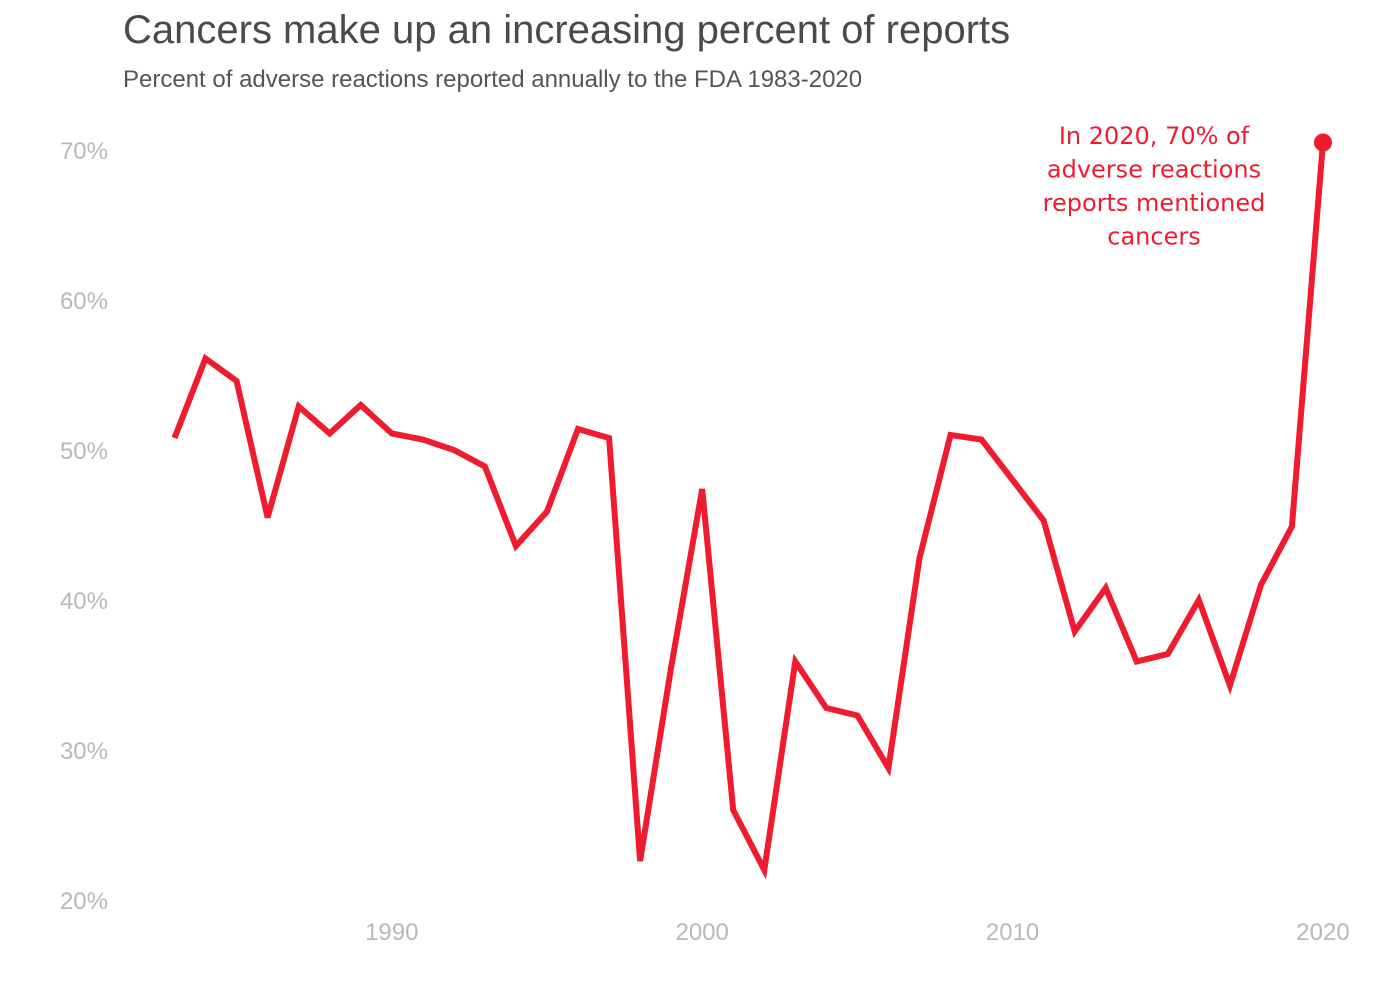 The width and height of the screenshot is (1400, 1000). I want to click on x-axis: 1990 2000 2010 2020, so click(857, 932).